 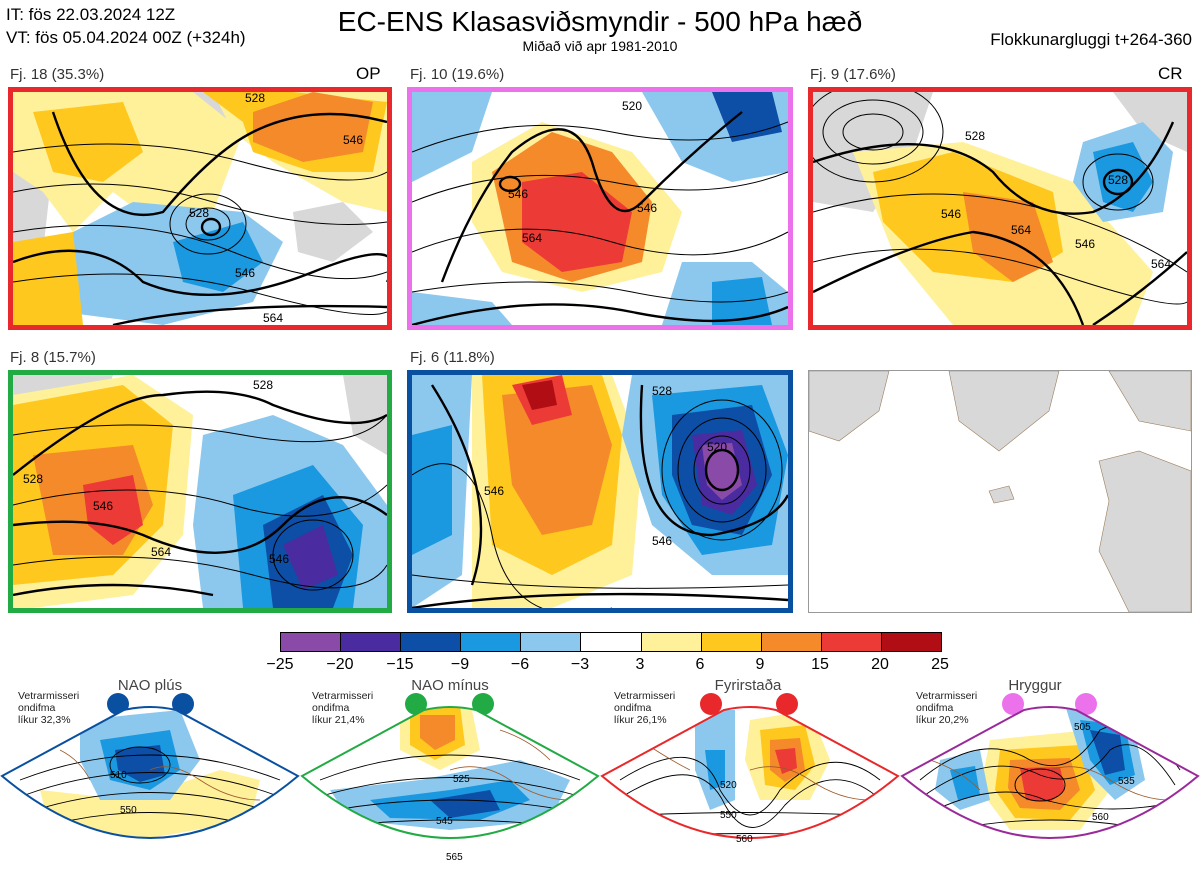 What do you see at coordinates (91, 14) in the screenshot?
I see `init-time: IT: fös 22.03.2024 12Z` at bounding box center [91, 14].